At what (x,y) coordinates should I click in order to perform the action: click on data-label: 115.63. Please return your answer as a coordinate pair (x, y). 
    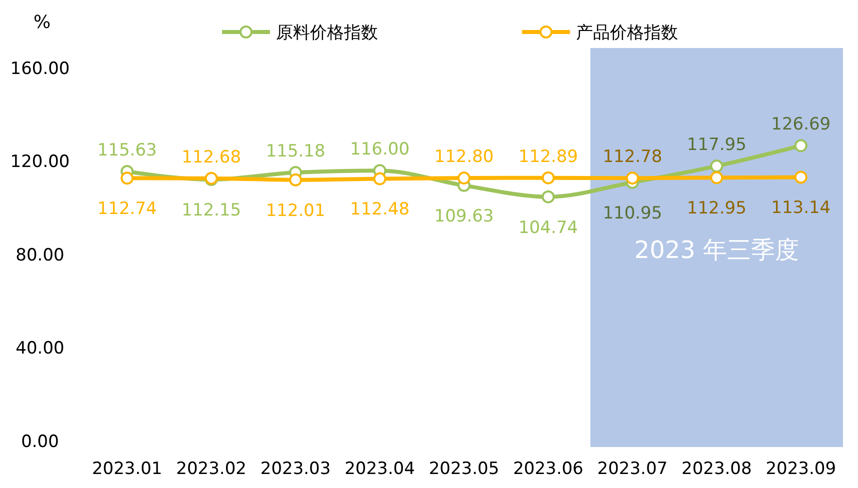
    Looking at the image, I should click on (127, 150).